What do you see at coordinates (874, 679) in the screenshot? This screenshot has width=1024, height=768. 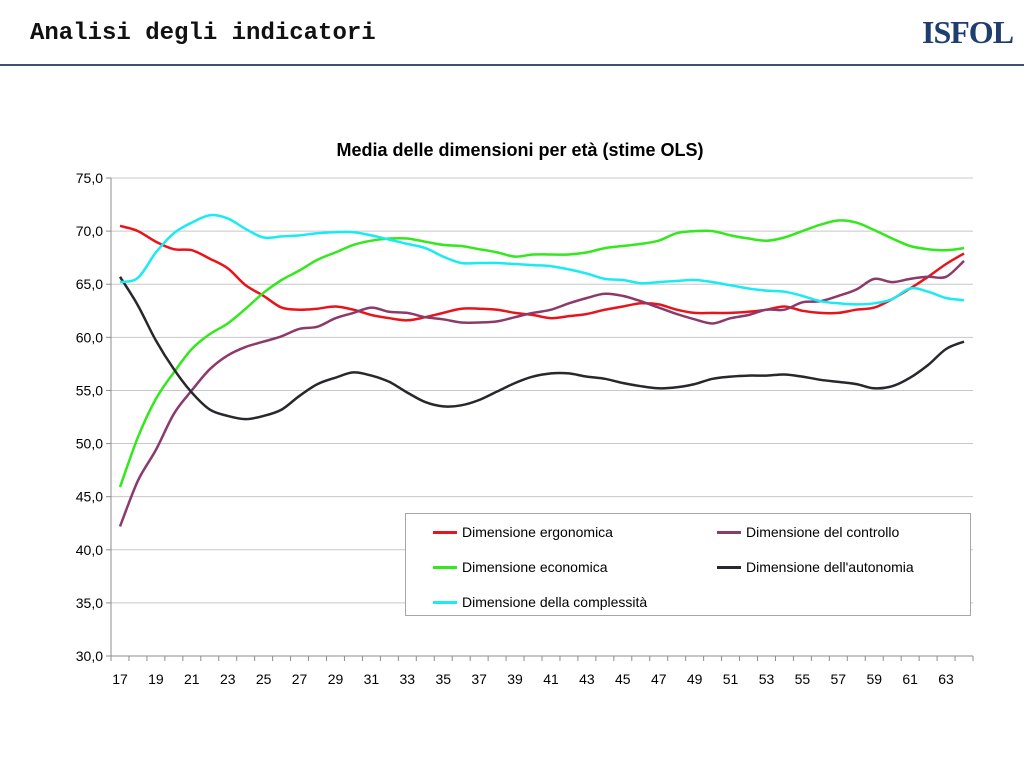 I see `x-tick-label: 59` at bounding box center [874, 679].